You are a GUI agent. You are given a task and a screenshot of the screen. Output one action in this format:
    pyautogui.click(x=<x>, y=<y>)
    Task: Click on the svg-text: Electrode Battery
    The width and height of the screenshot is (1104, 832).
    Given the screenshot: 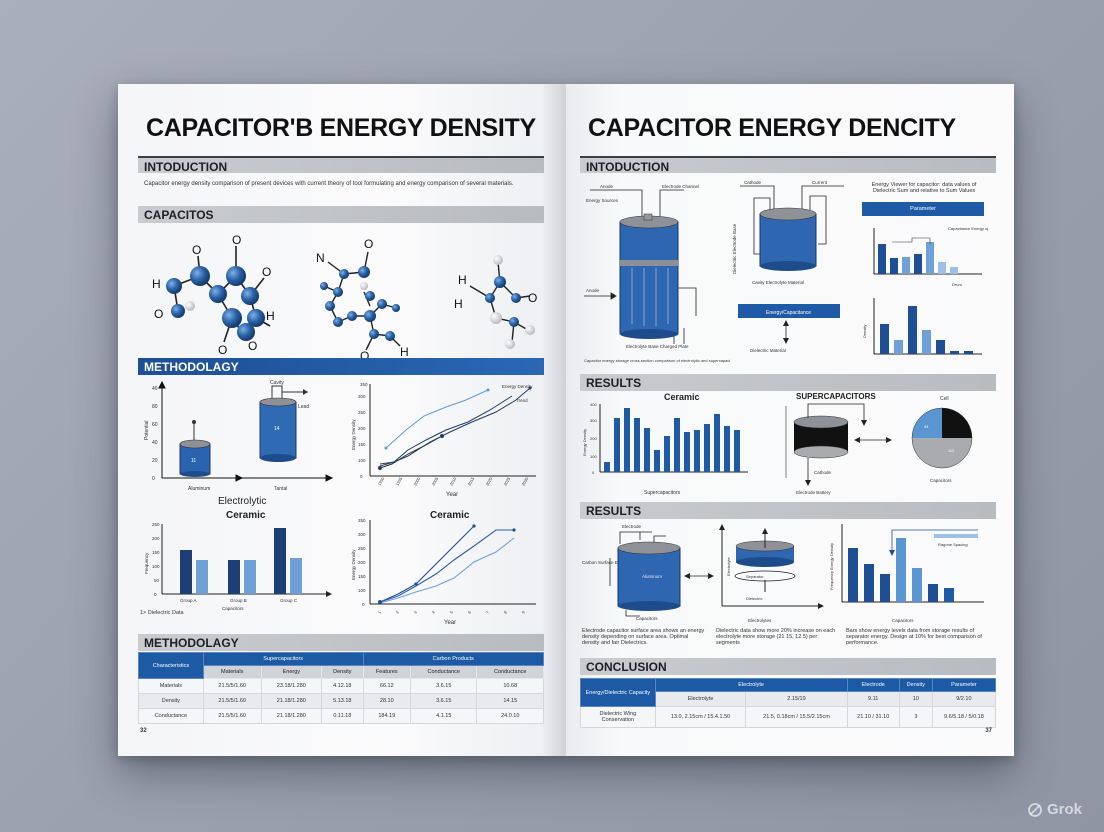 What is the action you would take?
    pyautogui.click(x=813, y=492)
    